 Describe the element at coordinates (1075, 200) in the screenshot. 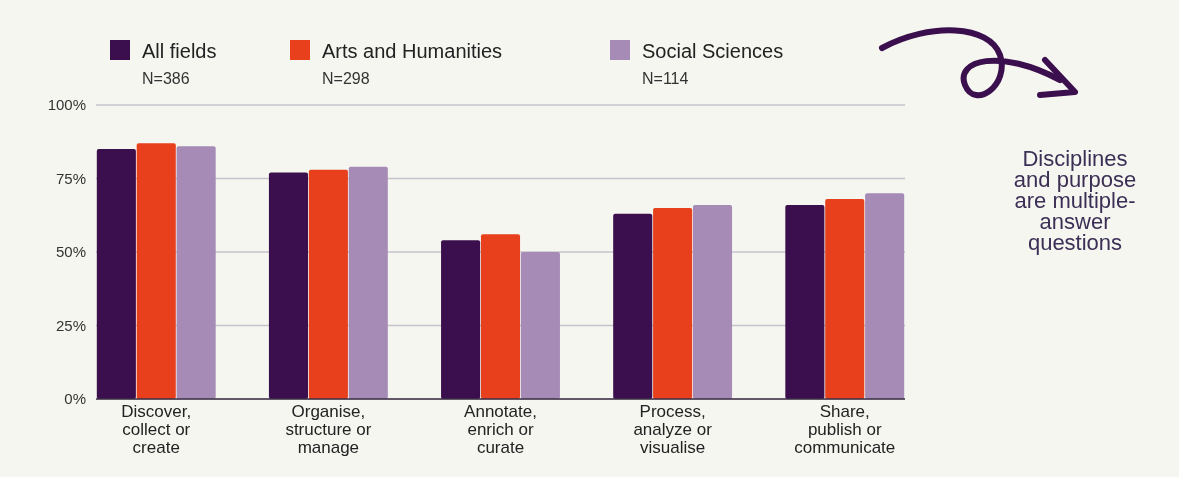

I see `text: Disciplines and purpose are multiple-answer questions` at that location.